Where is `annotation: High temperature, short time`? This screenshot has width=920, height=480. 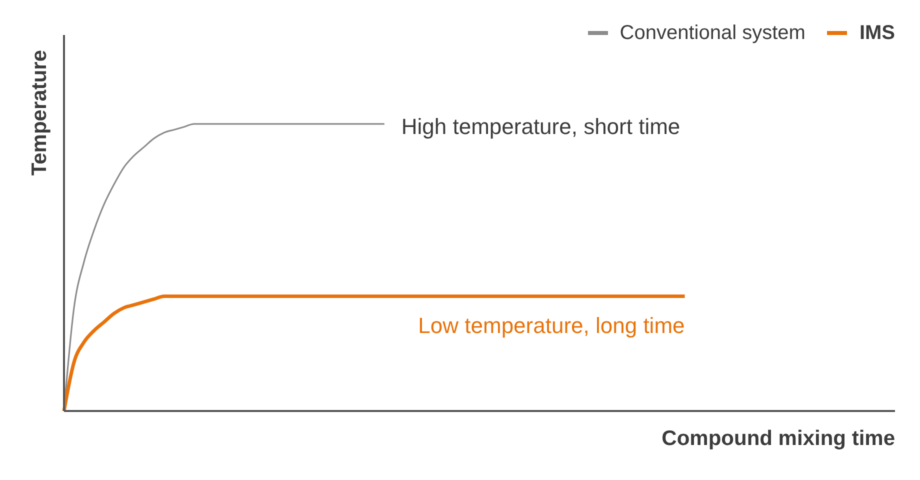 annotation: High temperature, short time is located at coordinates (540, 127).